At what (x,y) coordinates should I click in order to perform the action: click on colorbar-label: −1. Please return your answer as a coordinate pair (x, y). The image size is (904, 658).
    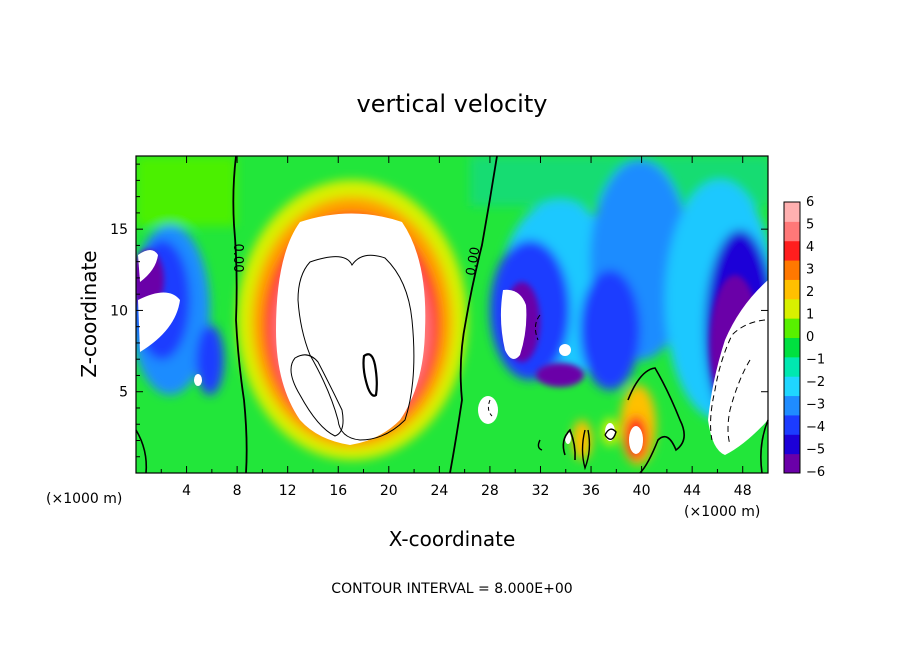
    Looking at the image, I should click on (815, 360).